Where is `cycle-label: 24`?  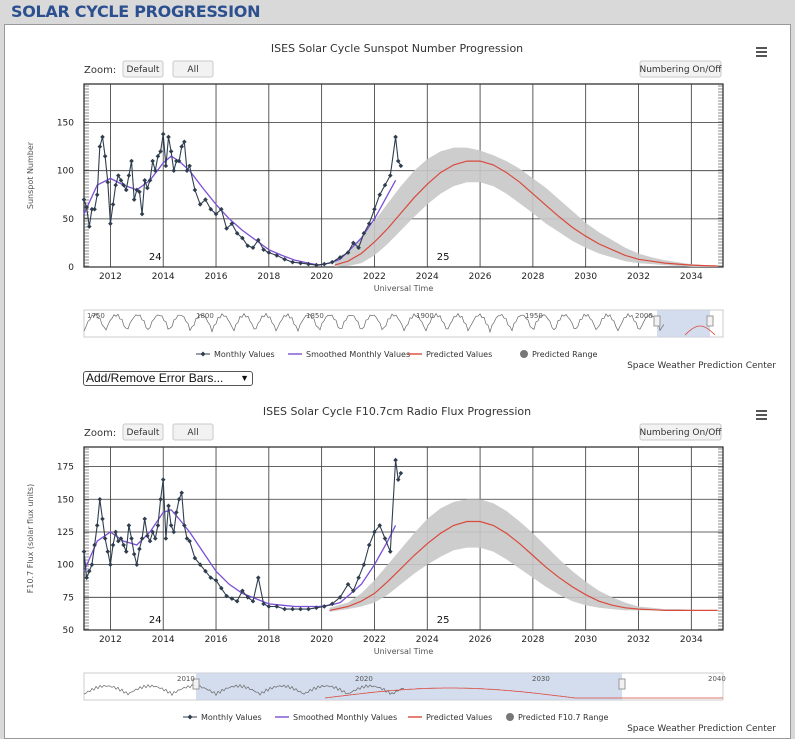
cycle-label: 24 is located at coordinates (155, 620).